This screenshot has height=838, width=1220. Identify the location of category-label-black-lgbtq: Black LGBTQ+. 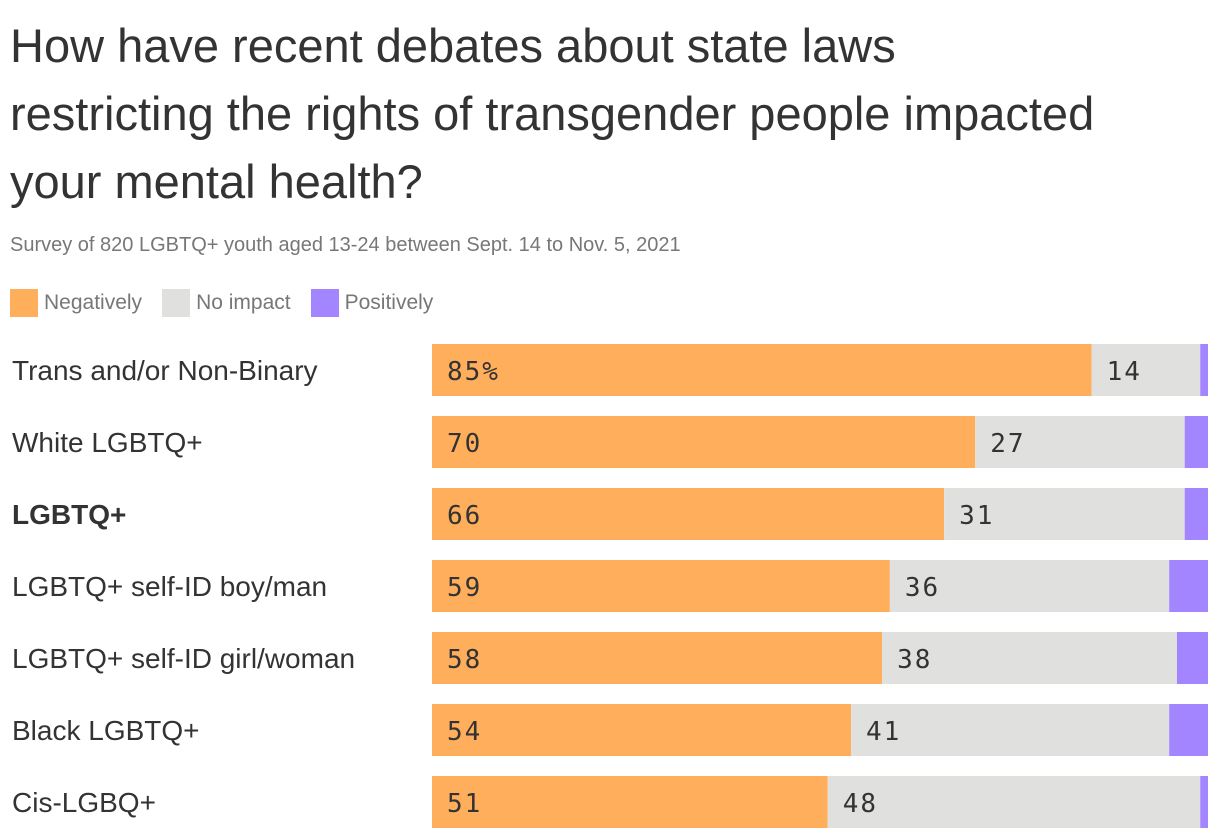
(106, 730).